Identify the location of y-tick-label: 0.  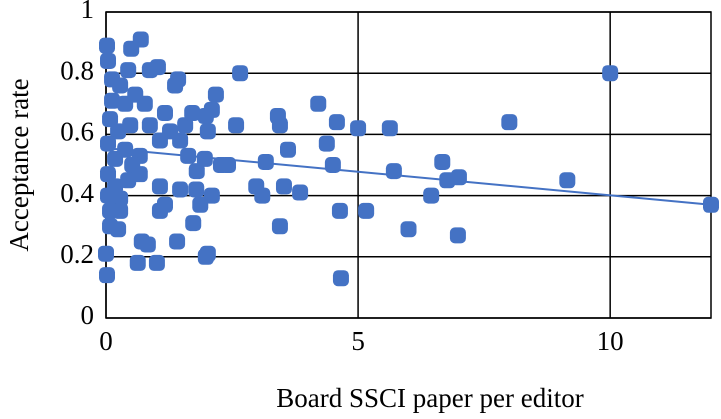
(88, 315).